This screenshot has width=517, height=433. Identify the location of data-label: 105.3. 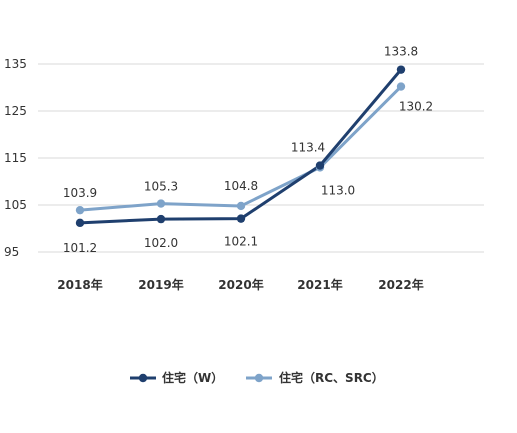
(161, 187).